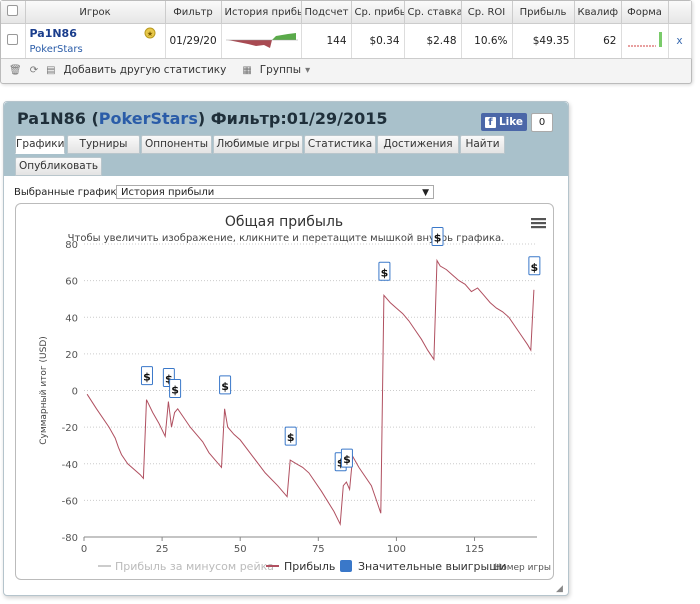 The height and width of the screenshot is (604, 700). I want to click on legend-wins-label: Значительные выигрыши, so click(432, 566).